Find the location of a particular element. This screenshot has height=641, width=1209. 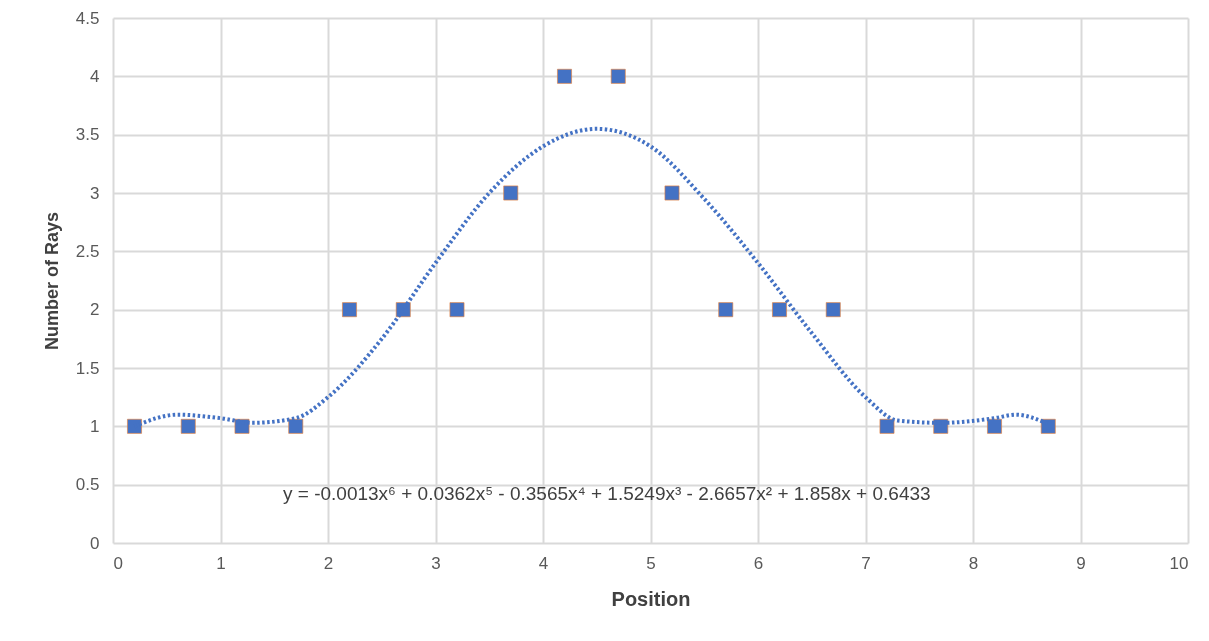

y-tick-label: 2.5 is located at coordinates (87, 251).